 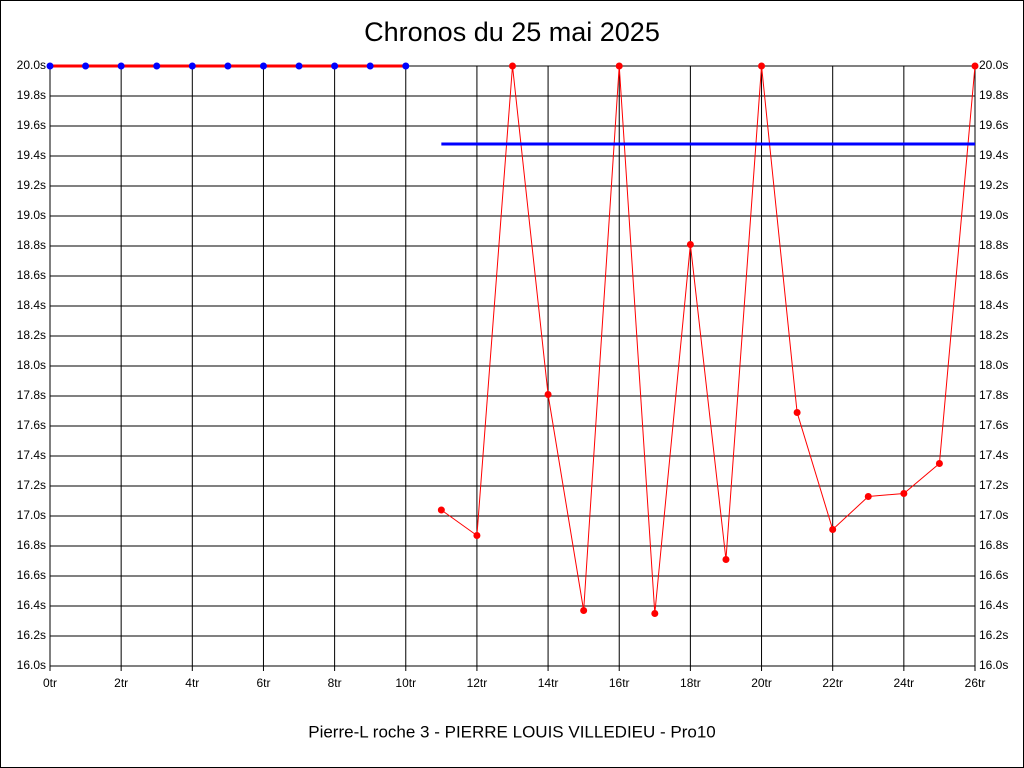 What do you see at coordinates (993, 215) in the screenshot?
I see `y2-tick-label: 19.0s` at bounding box center [993, 215].